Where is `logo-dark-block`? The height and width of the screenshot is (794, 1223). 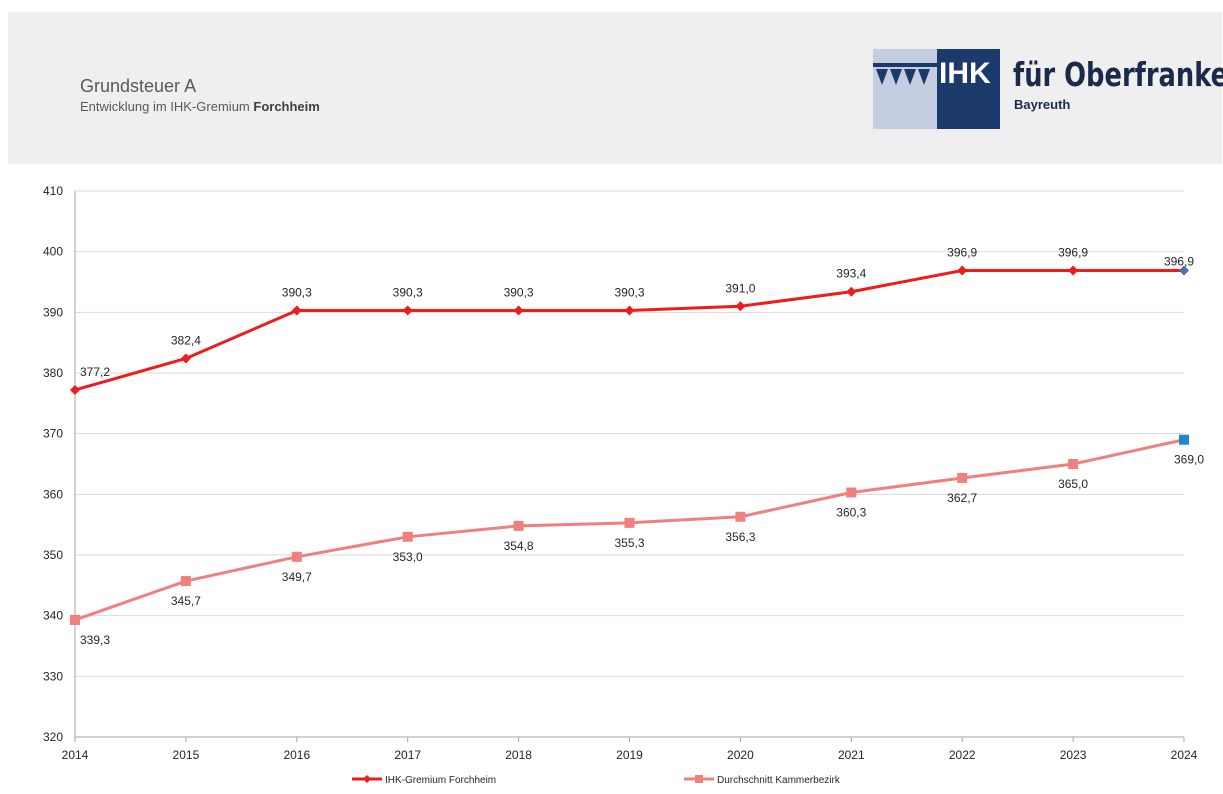 logo-dark-block is located at coordinates (968, 89).